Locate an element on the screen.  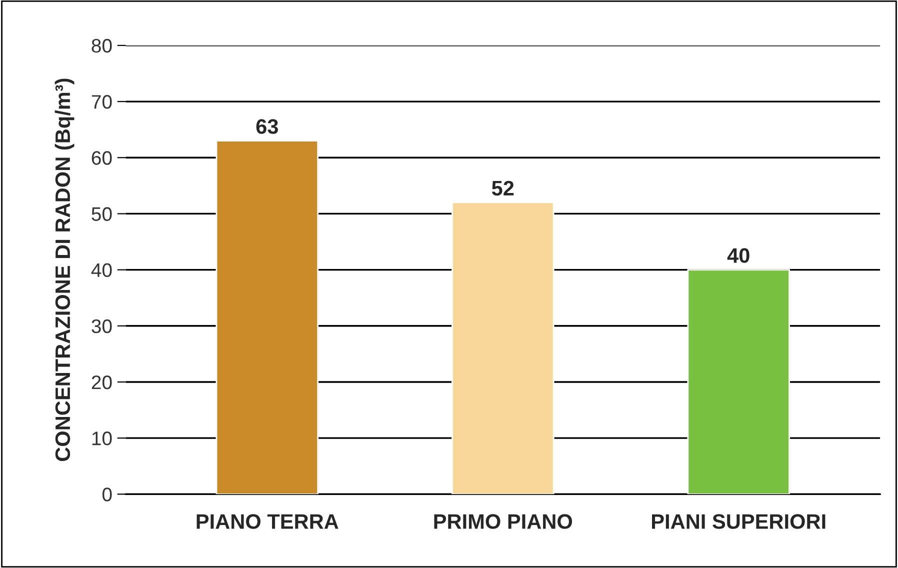
data-label: 63 is located at coordinates (267, 126).